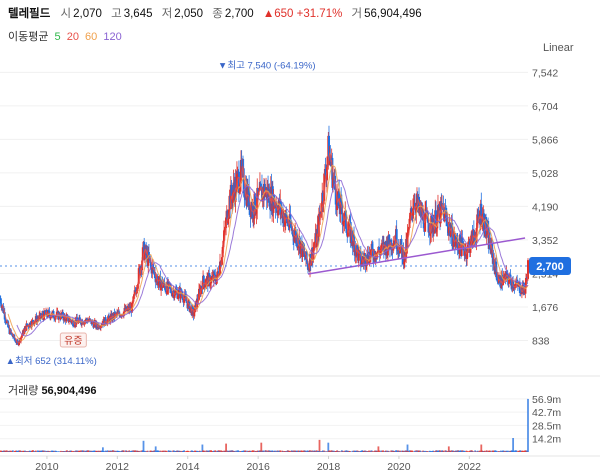 Image resolution: width=600 pixels, height=476 pixels. I want to click on scale-toggle-button: Linear, so click(558, 48).